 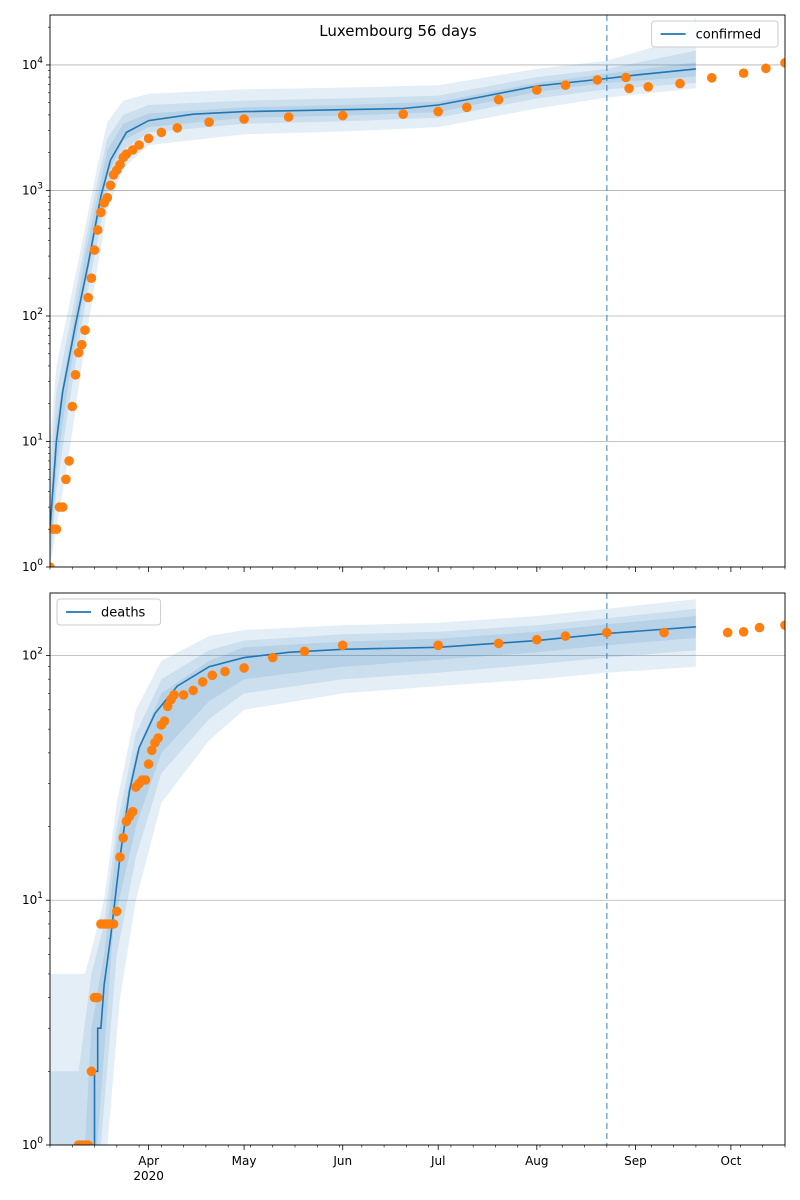 I want to click on y-tick-label: 10⁴, so click(x=32, y=64).